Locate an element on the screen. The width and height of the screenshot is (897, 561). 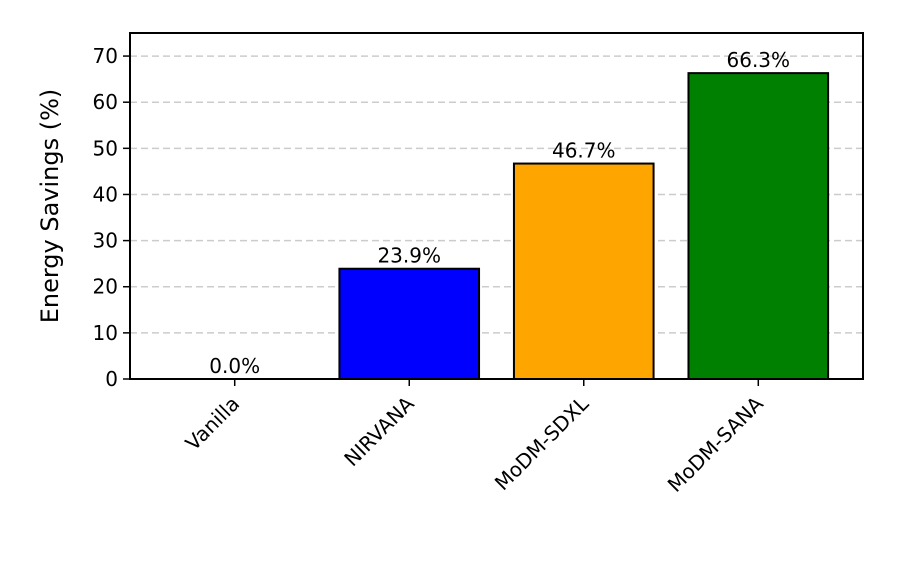
value-label: 46.7% is located at coordinates (584, 151).